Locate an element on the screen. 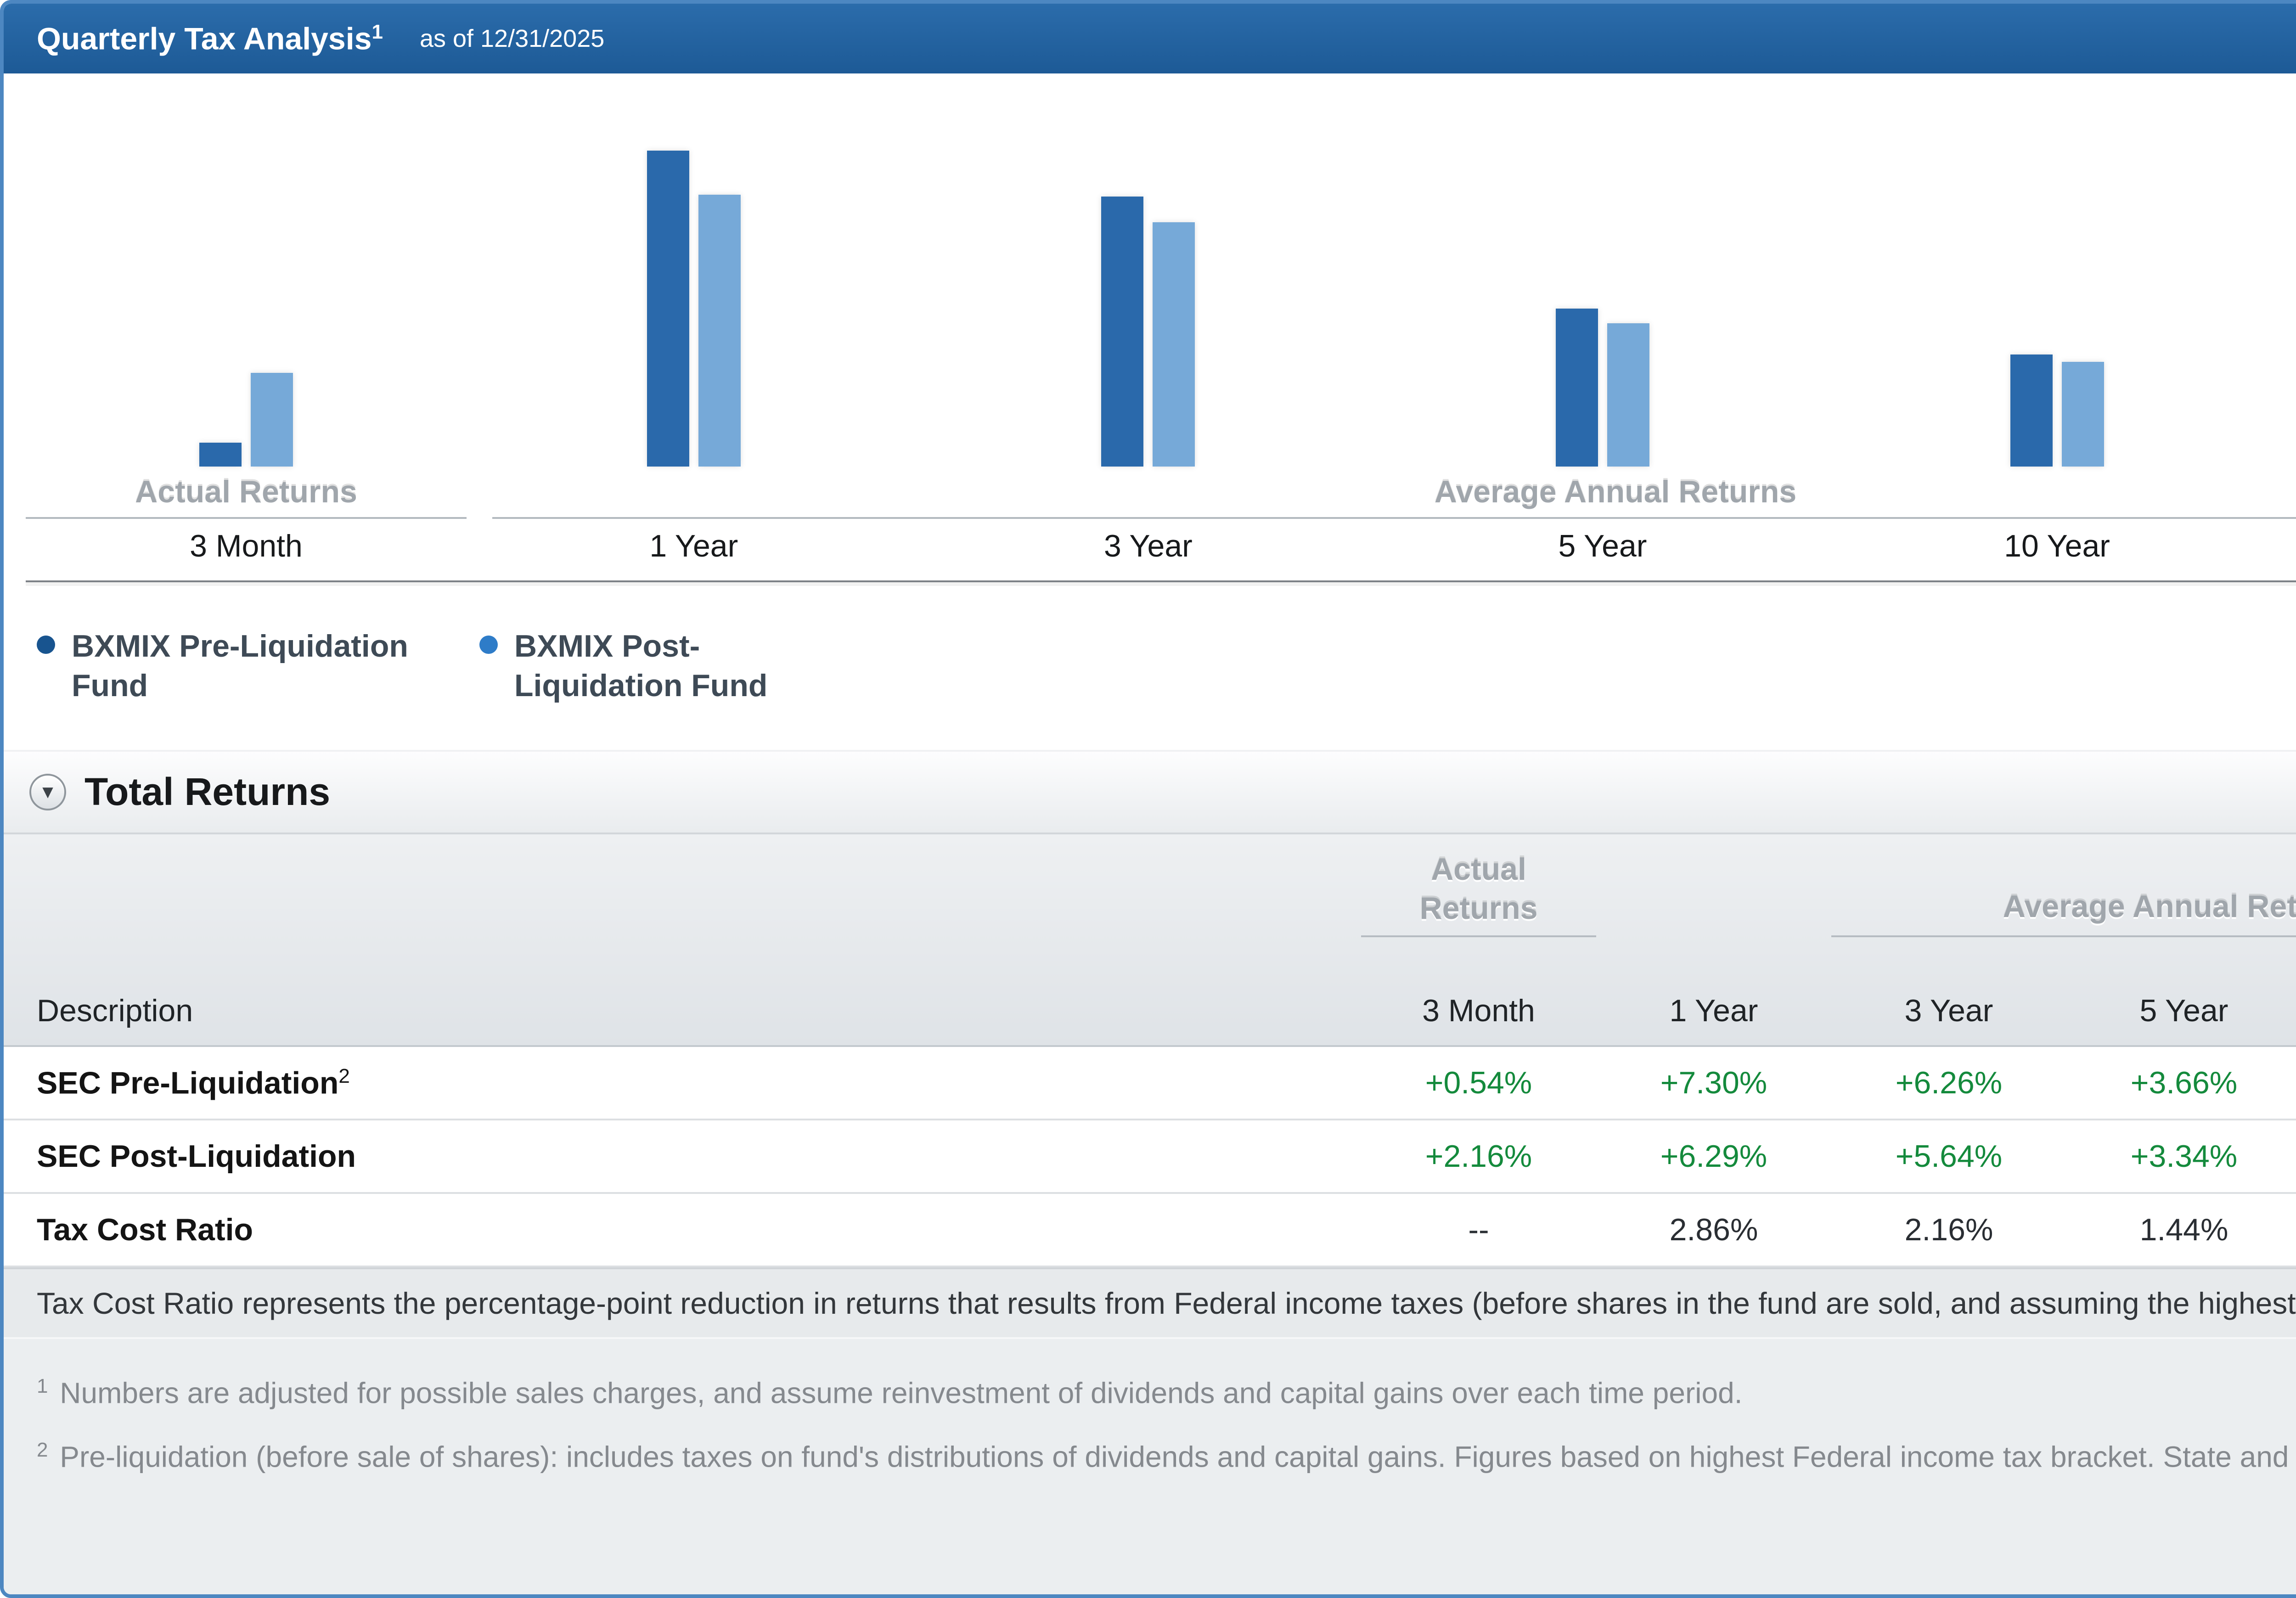 The image size is (2296, 1598). bar-post-liquidation-10-year is located at coordinates (2082, 415).